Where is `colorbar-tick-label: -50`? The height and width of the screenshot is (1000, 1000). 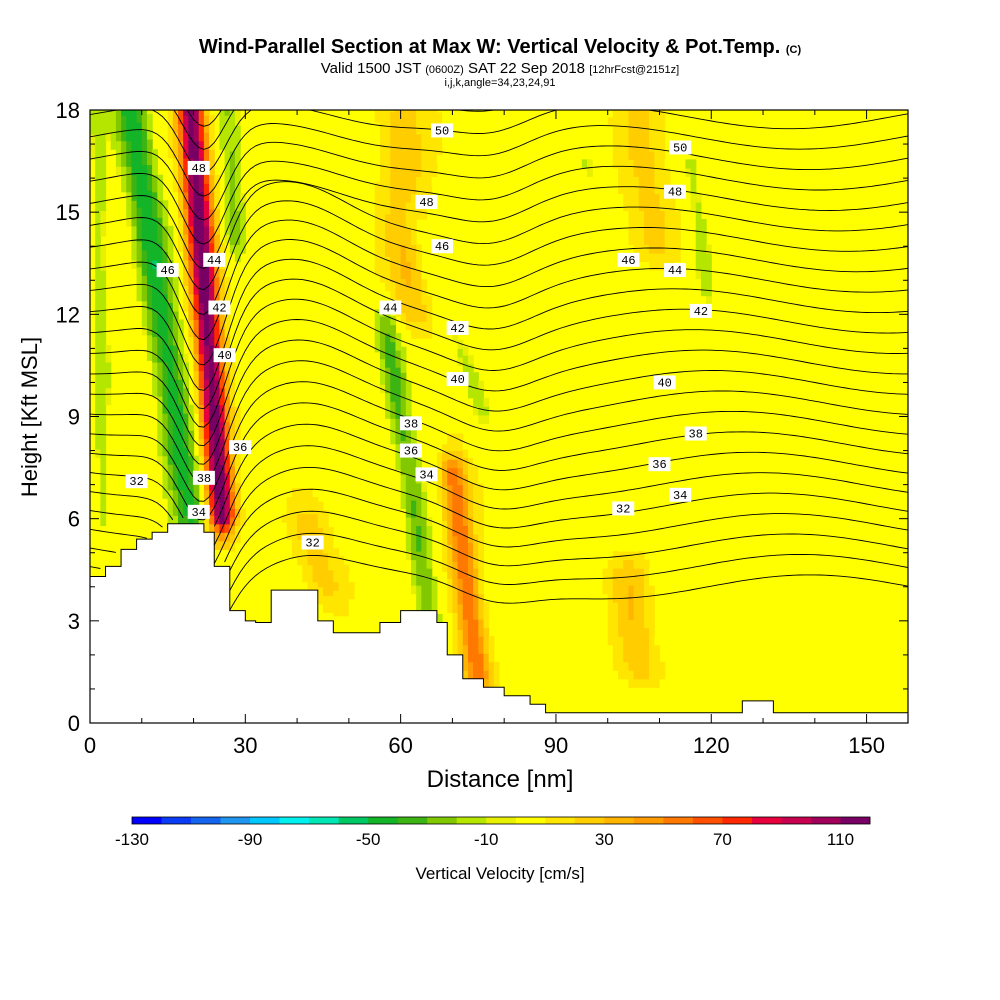 colorbar-tick-label: -50 is located at coordinates (368, 839).